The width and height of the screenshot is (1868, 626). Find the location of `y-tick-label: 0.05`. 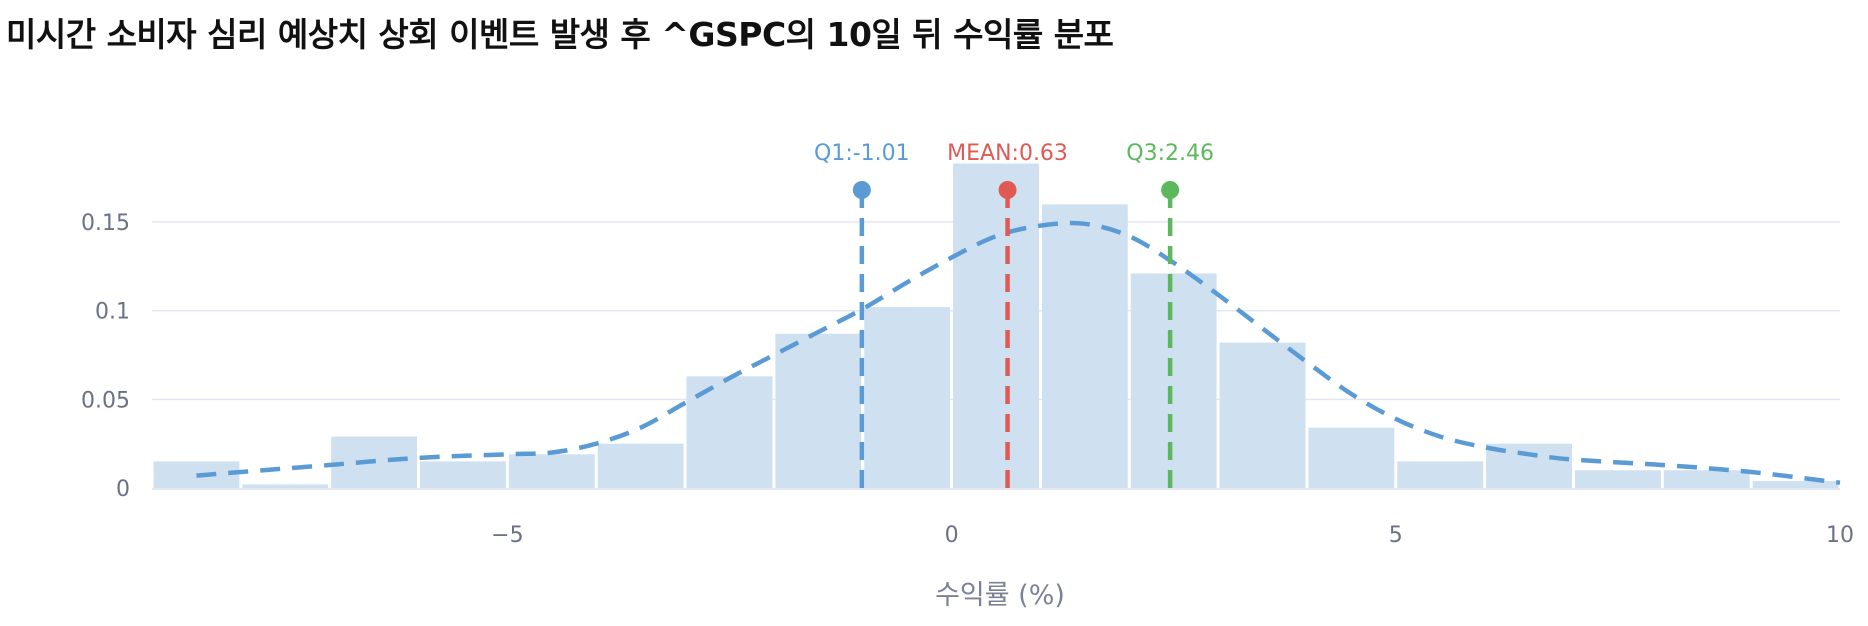

y-tick-label: 0.05 is located at coordinates (105, 400).